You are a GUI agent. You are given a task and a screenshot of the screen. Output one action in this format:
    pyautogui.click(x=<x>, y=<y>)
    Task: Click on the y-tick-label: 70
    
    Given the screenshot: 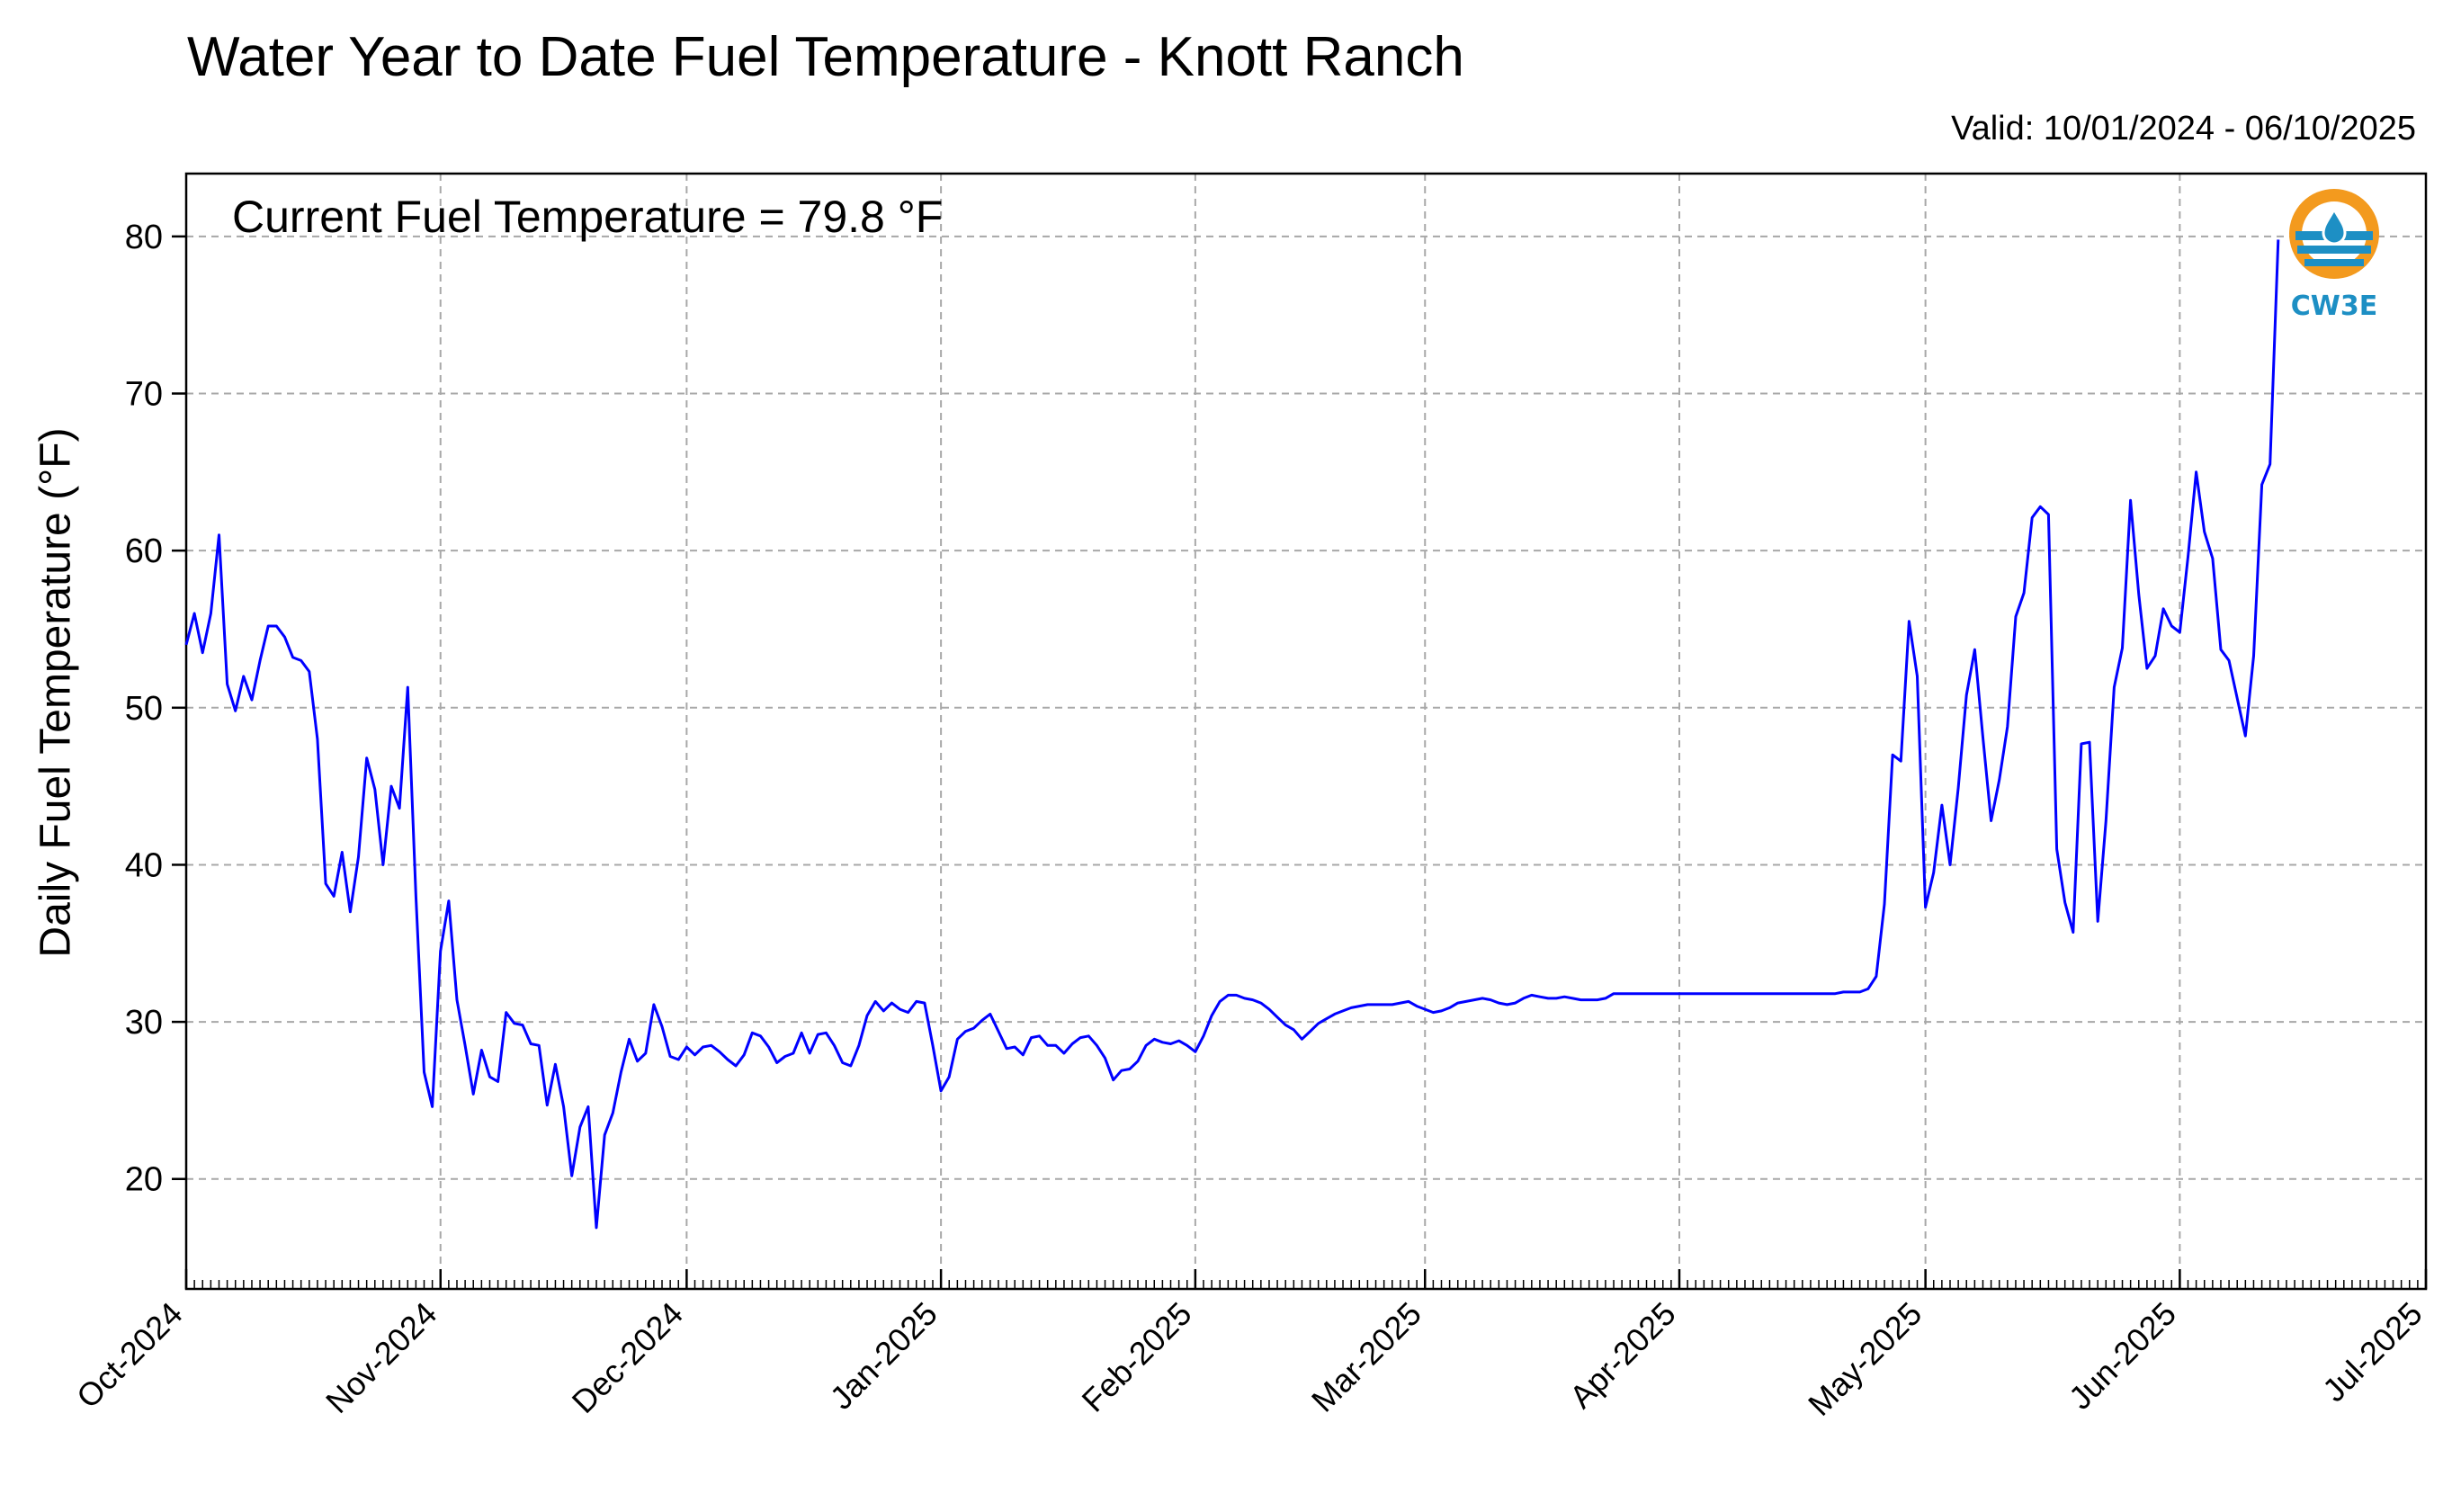 What is the action you would take?
    pyautogui.click(x=144, y=395)
    